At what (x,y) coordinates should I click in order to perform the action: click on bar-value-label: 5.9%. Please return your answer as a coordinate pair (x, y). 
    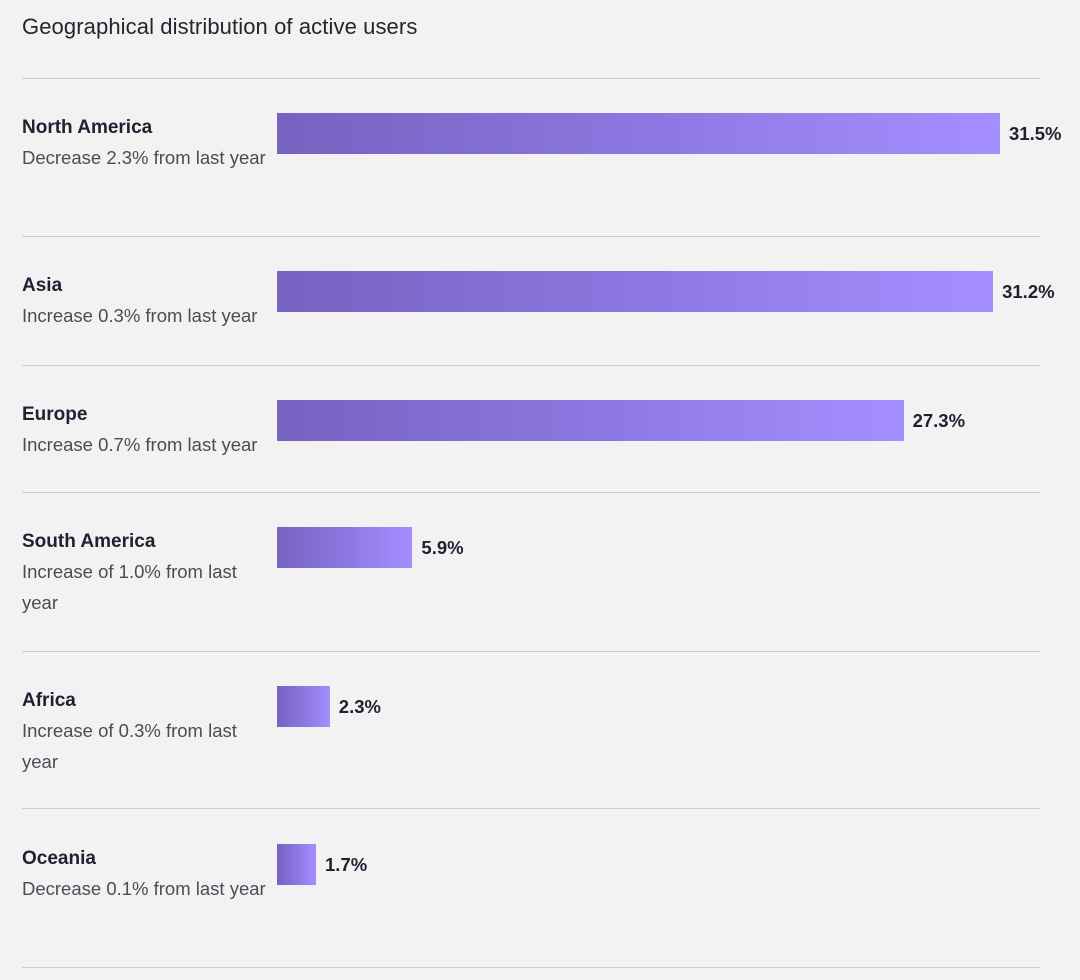
    Looking at the image, I should click on (442, 547).